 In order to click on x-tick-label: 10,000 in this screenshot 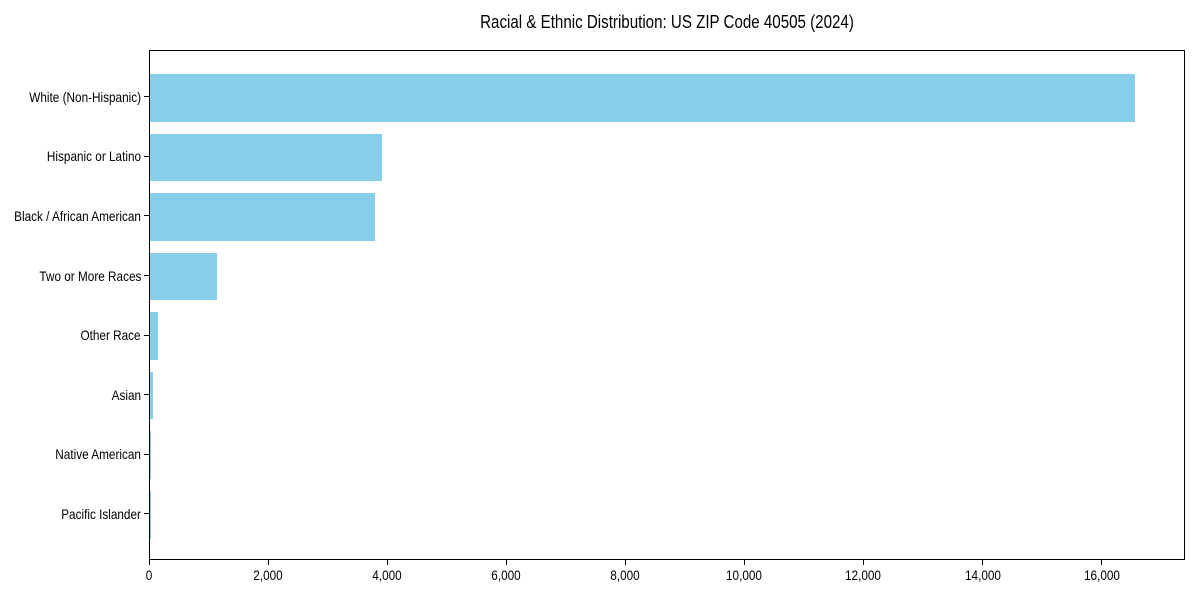, I will do `click(744, 575)`.